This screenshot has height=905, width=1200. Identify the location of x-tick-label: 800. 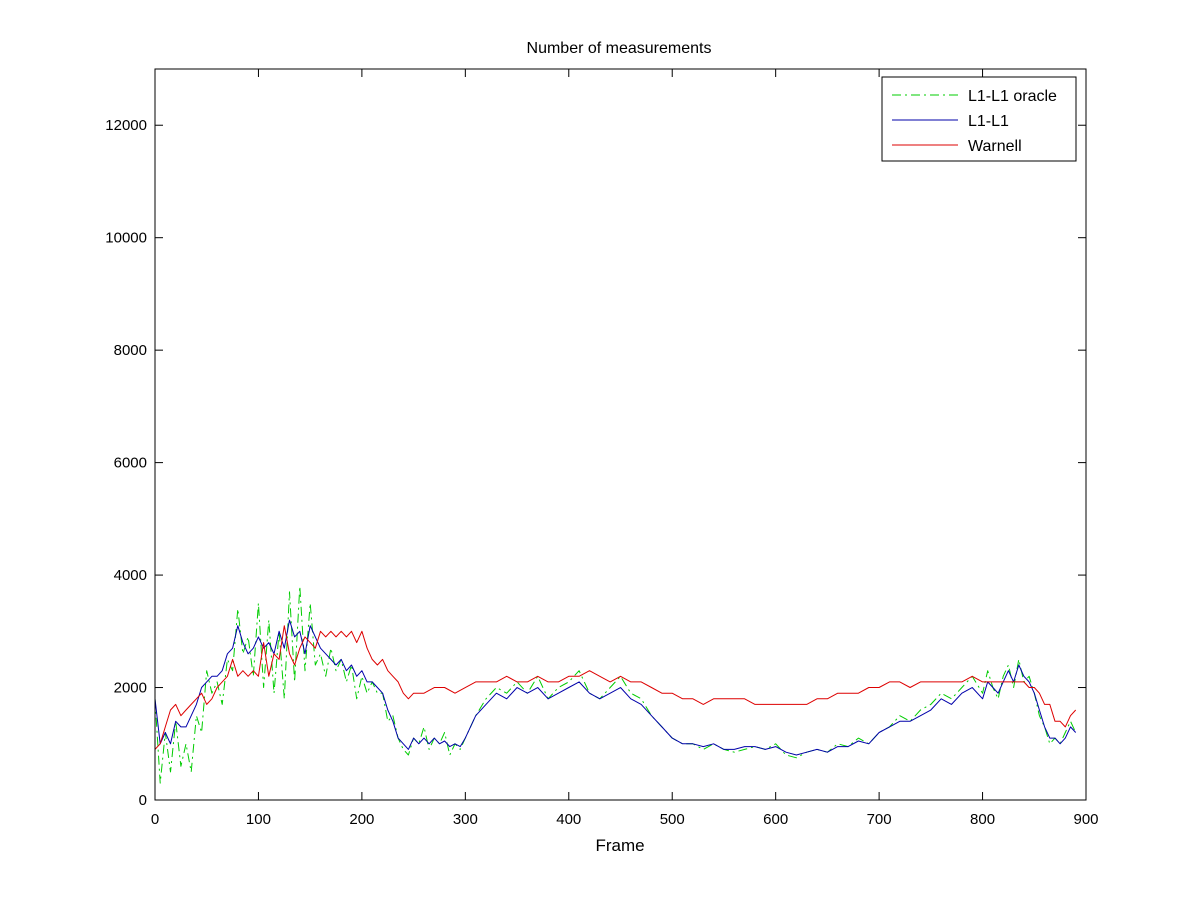
(982, 819).